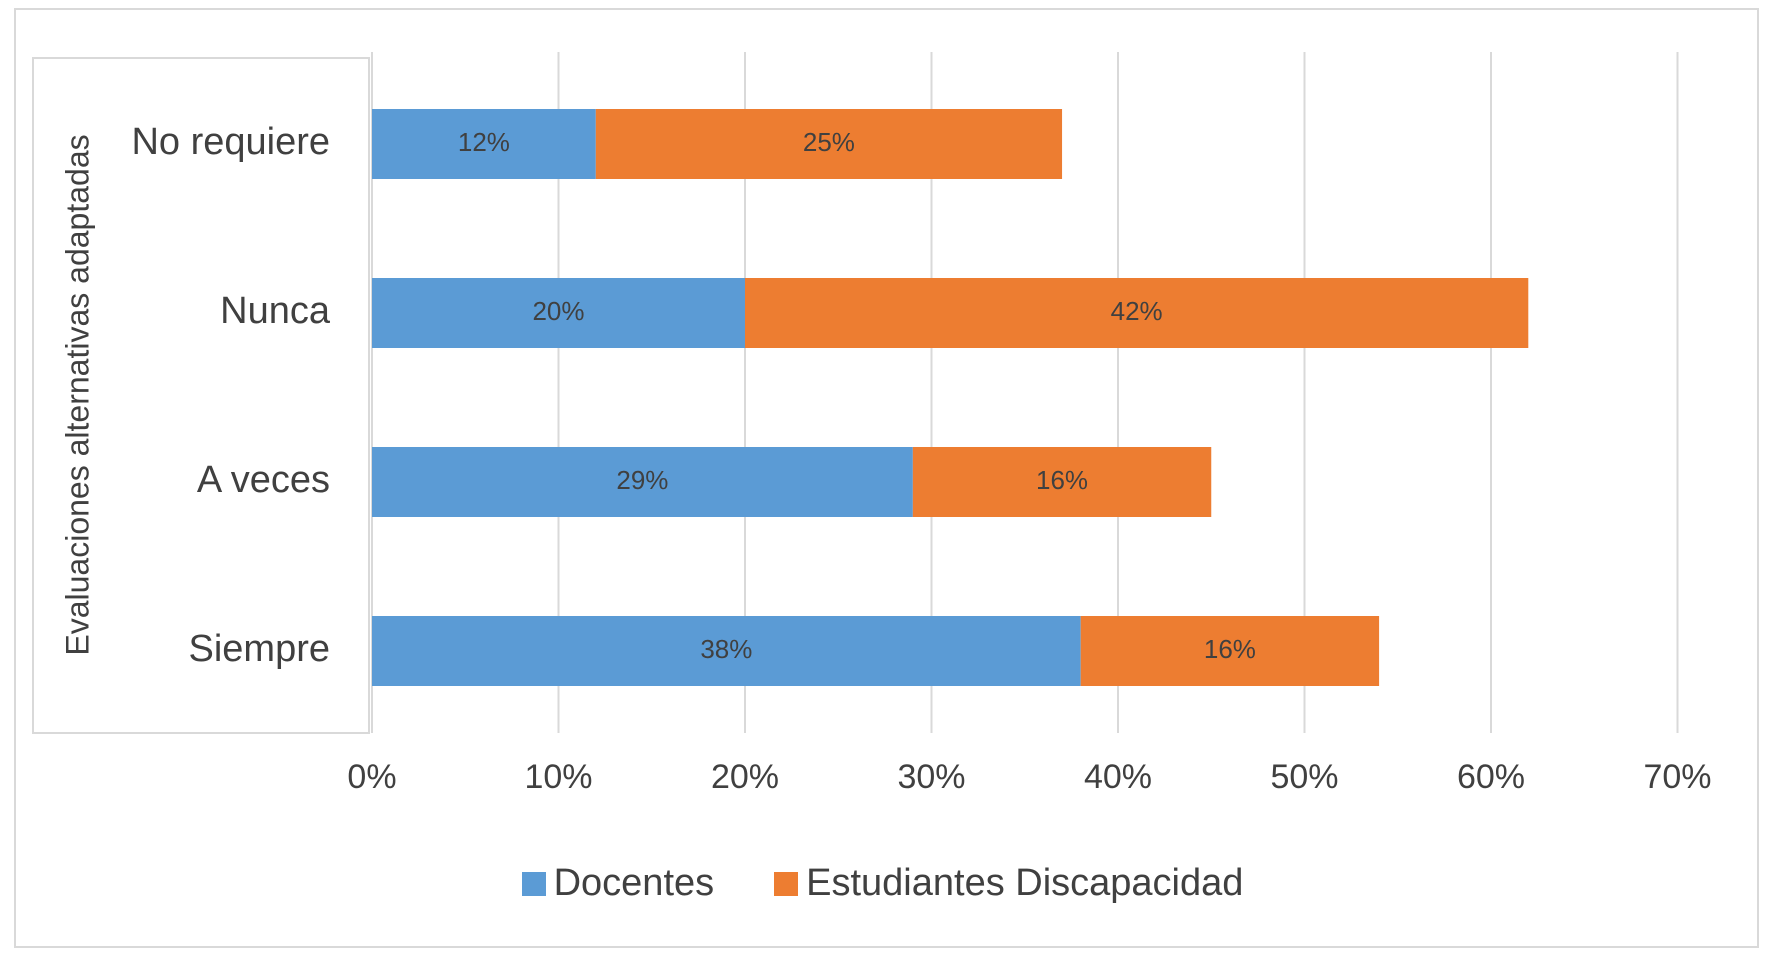 The height and width of the screenshot is (954, 1765). Describe the element at coordinates (260, 649) in the screenshot. I see `category-label: Siempre` at that location.